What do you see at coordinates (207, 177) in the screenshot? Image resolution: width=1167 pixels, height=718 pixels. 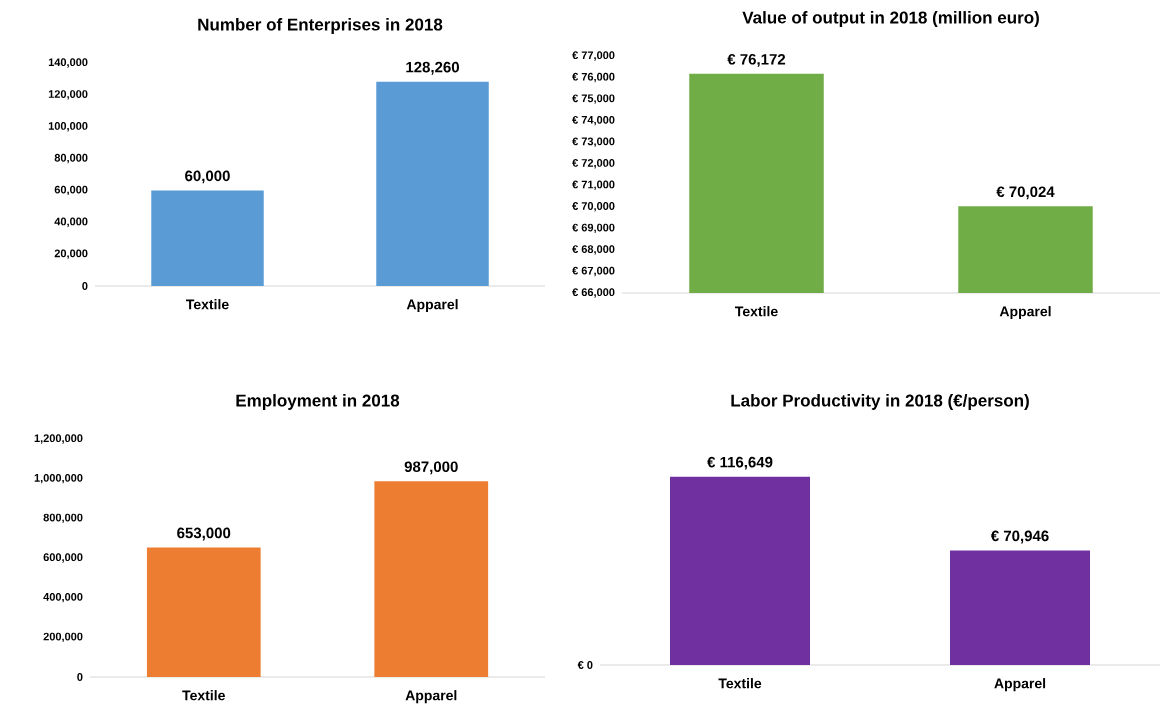 I see `data-label: 60,000` at bounding box center [207, 177].